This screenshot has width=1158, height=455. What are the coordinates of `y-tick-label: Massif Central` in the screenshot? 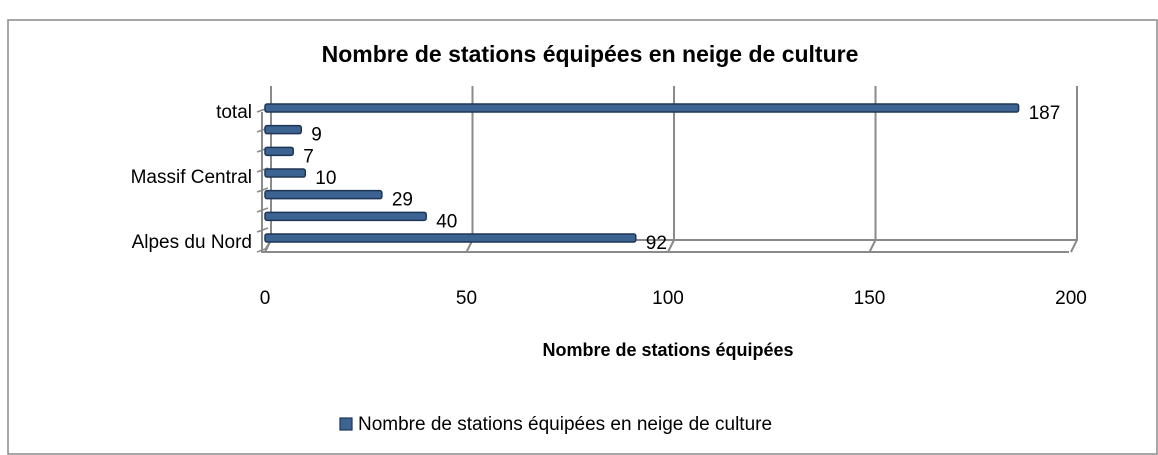 It's located at (191, 177).